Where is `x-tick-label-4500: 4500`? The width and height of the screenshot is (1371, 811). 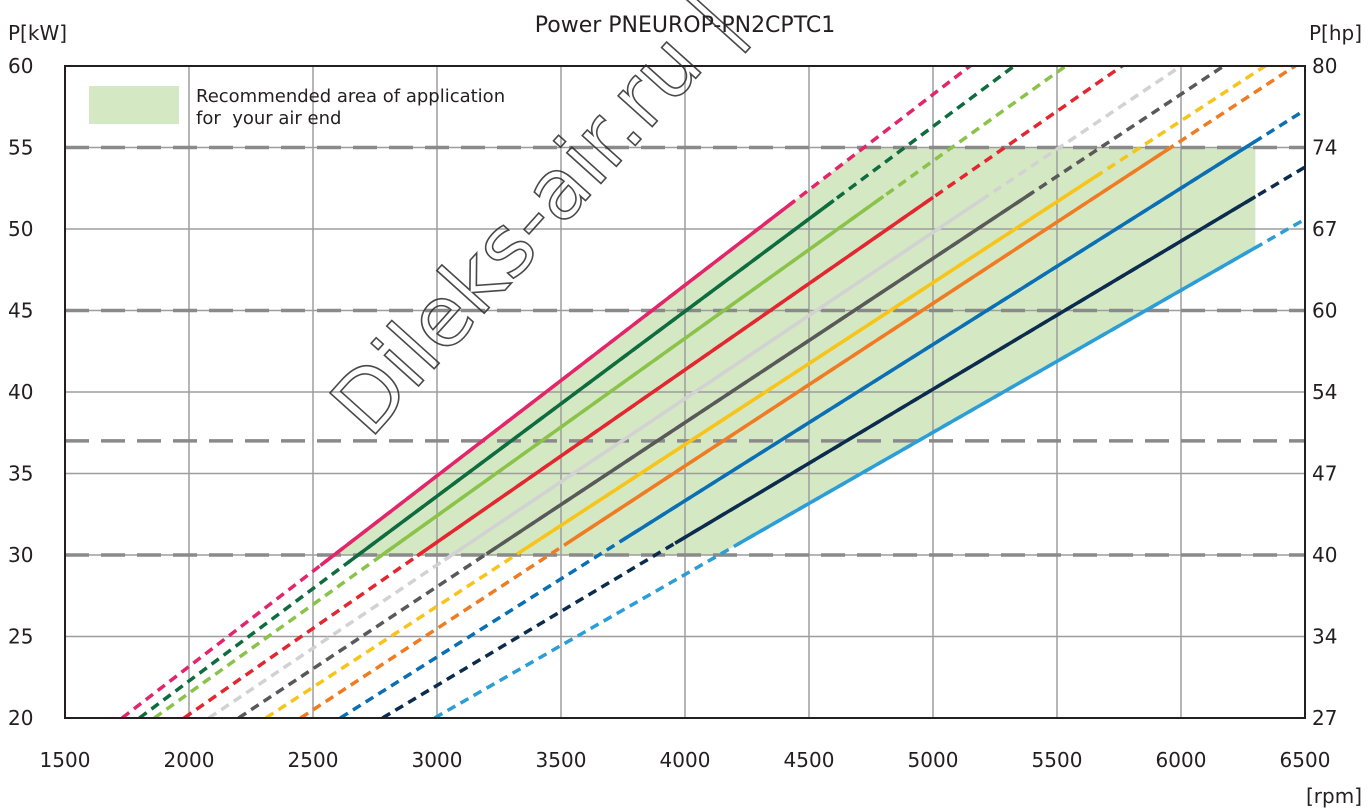 x-tick-label-4500: 4500 is located at coordinates (809, 760).